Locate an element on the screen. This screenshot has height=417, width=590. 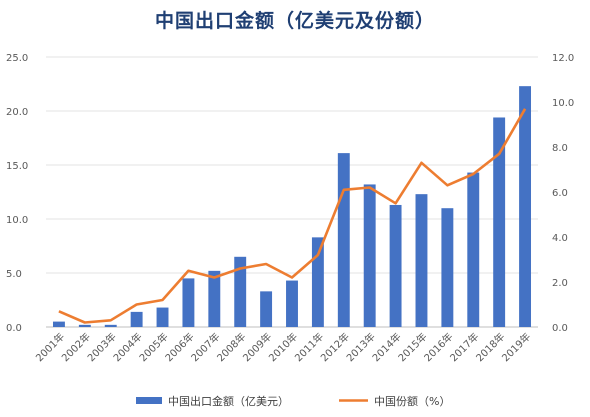
y-right-tick-label: 4.0 is located at coordinates (560, 238).